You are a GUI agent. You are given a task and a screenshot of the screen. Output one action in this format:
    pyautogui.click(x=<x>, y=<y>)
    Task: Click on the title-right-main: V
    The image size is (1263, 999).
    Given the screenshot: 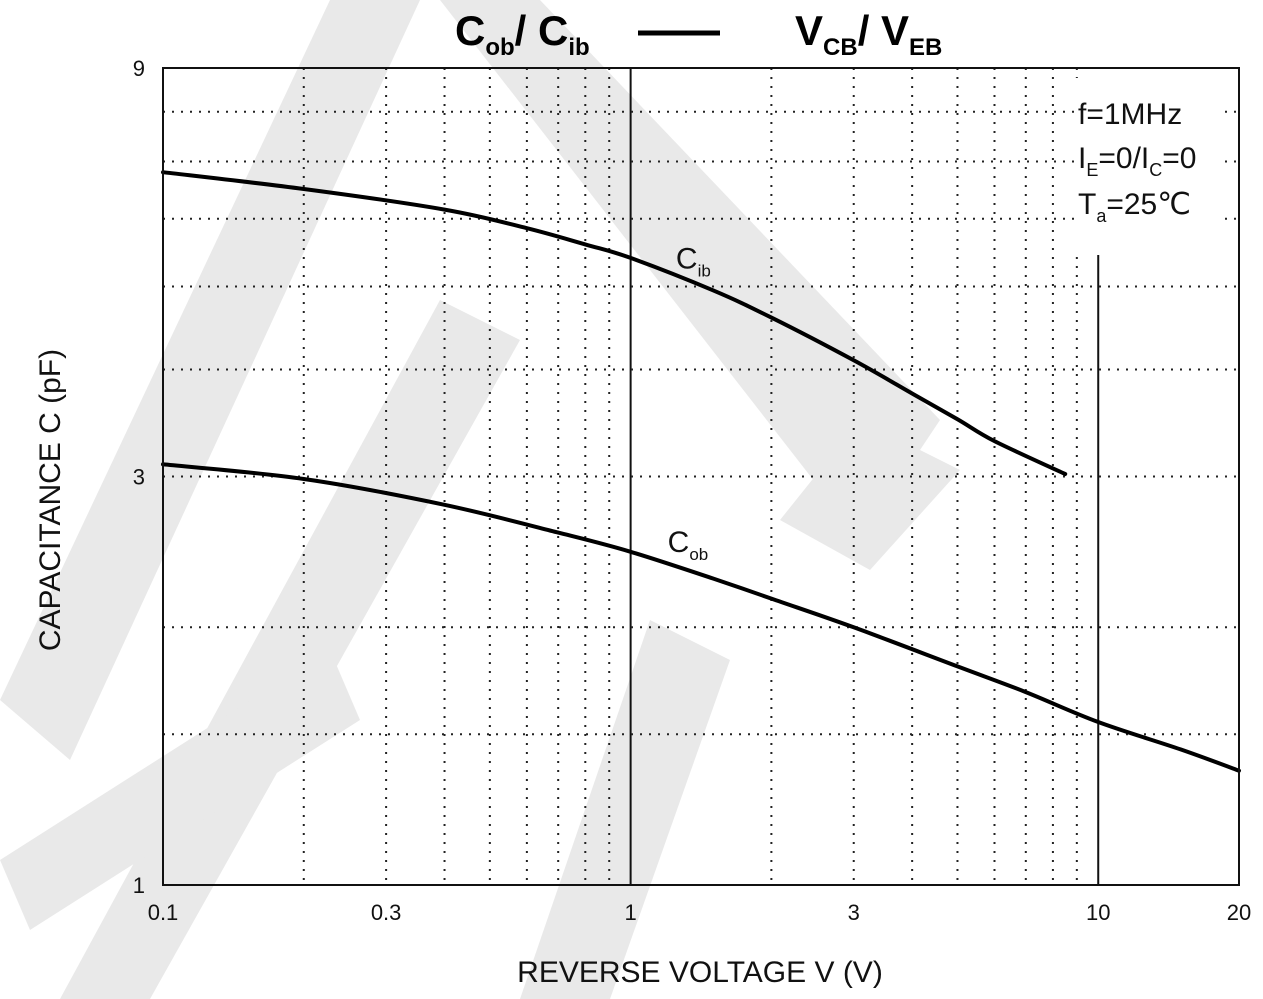 What is the action you would take?
    pyautogui.click(x=809, y=30)
    